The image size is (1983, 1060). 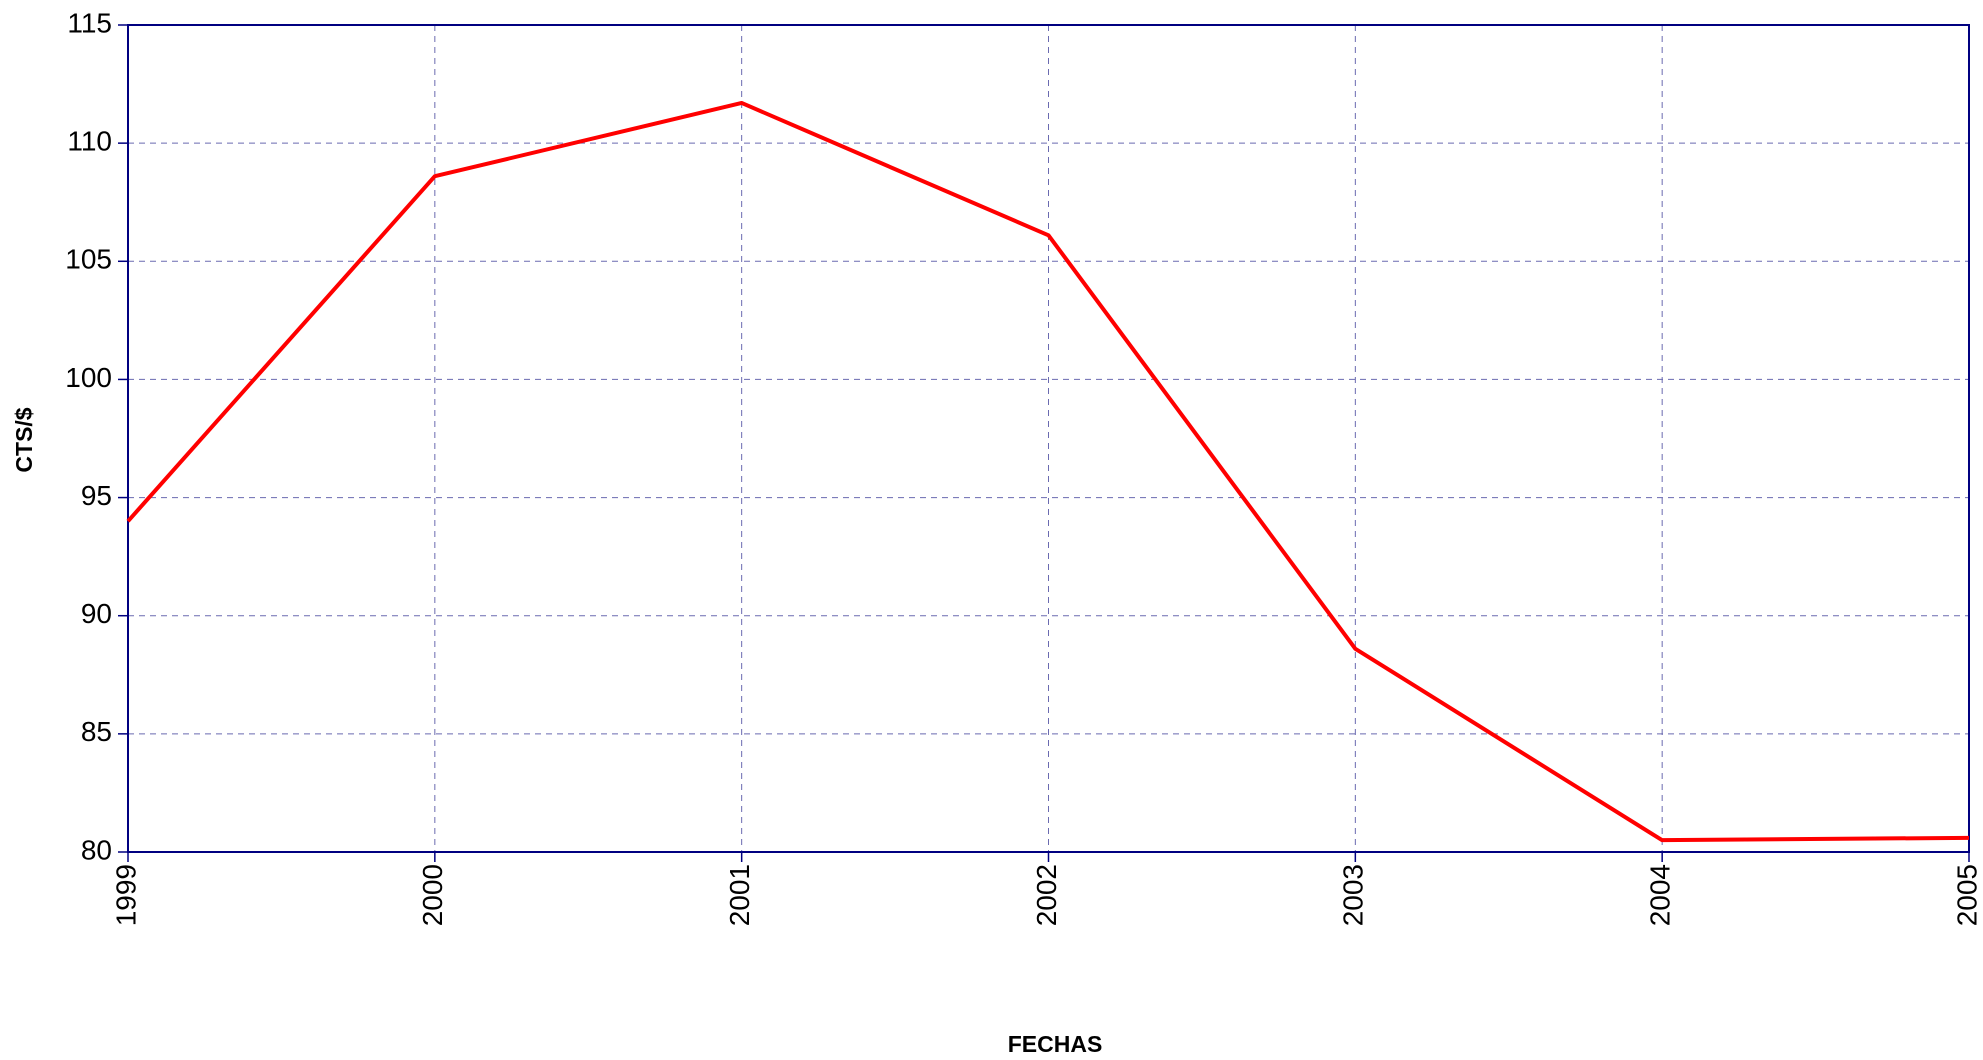 I want to click on x-tick-label: 2002, so click(x=1046, y=895).